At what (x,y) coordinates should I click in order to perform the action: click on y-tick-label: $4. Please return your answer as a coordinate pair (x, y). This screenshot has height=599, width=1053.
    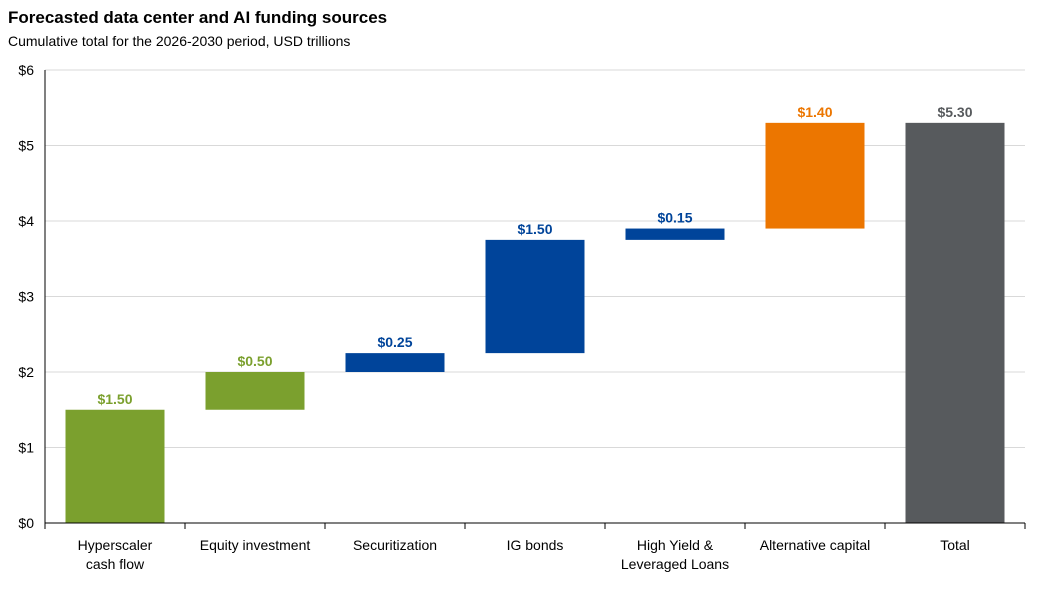
    Looking at the image, I should click on (26, 221).